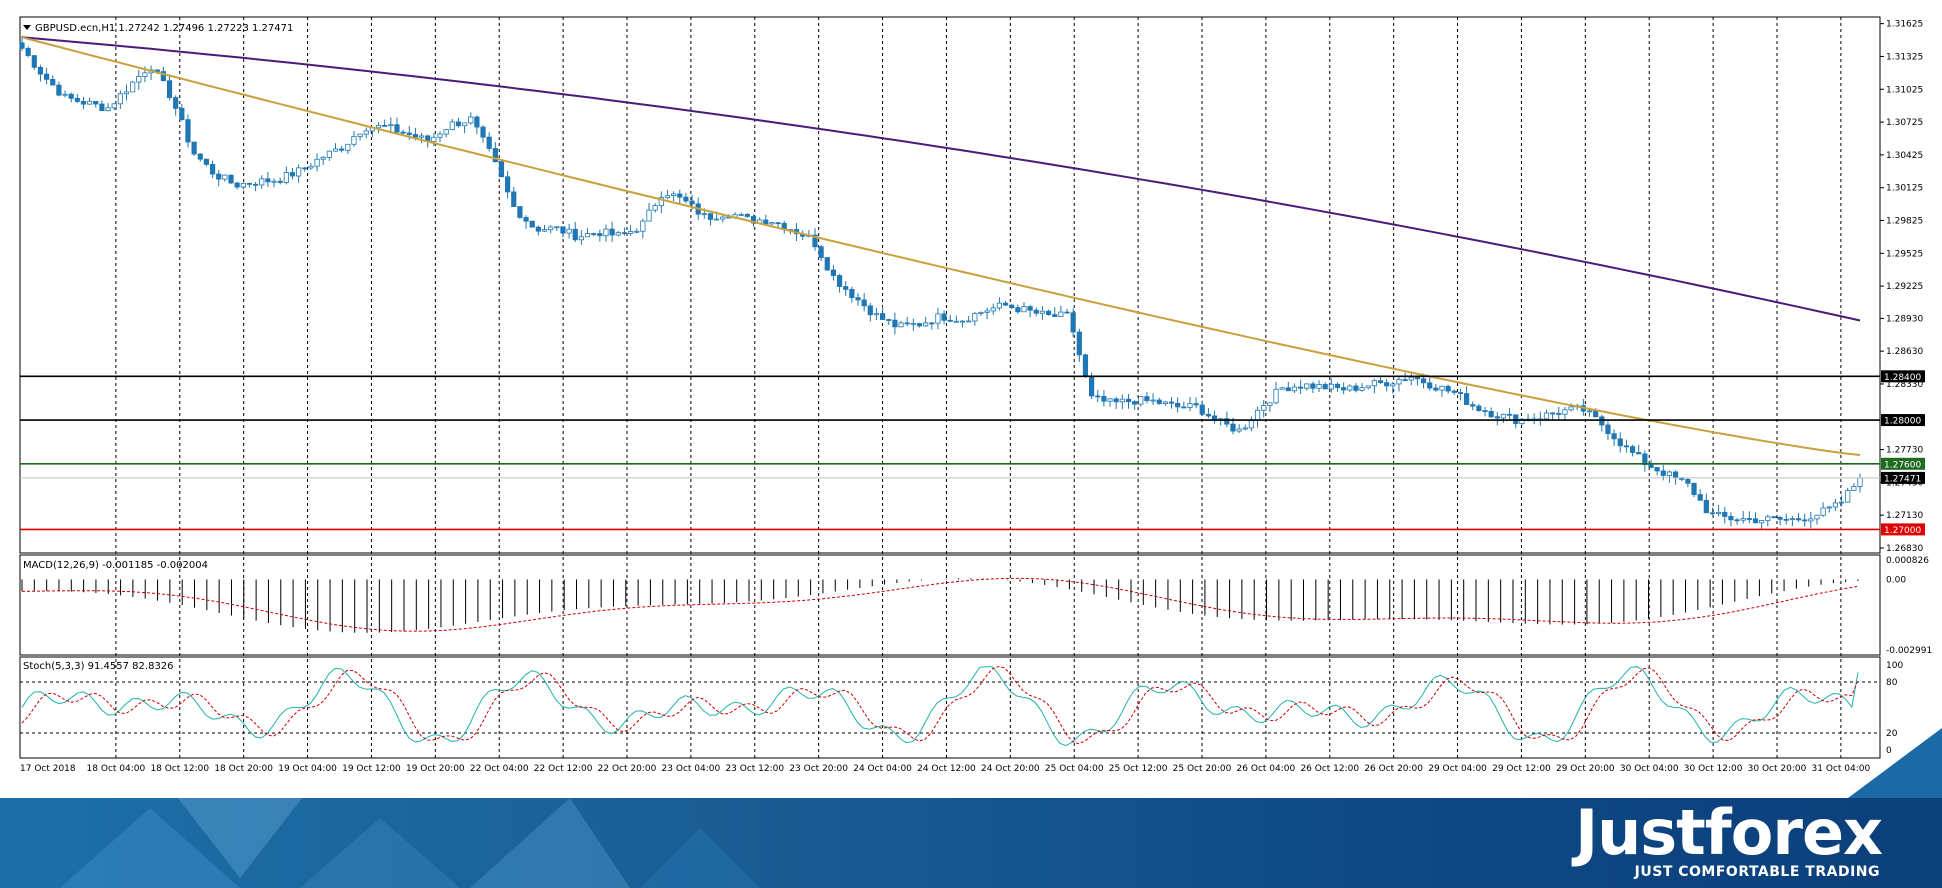  I want to click on x-tick-label: 29 Oct 20:00, so click(1585, 769).